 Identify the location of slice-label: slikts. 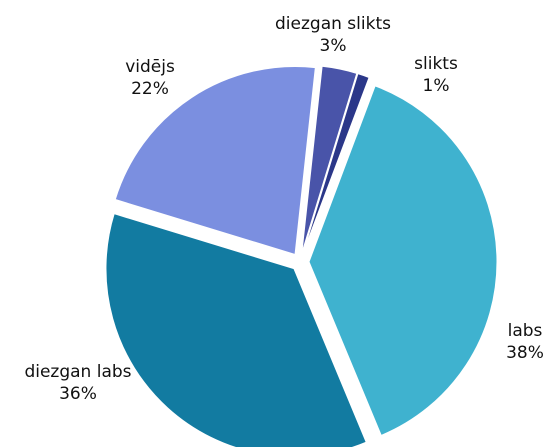
(436, 64).